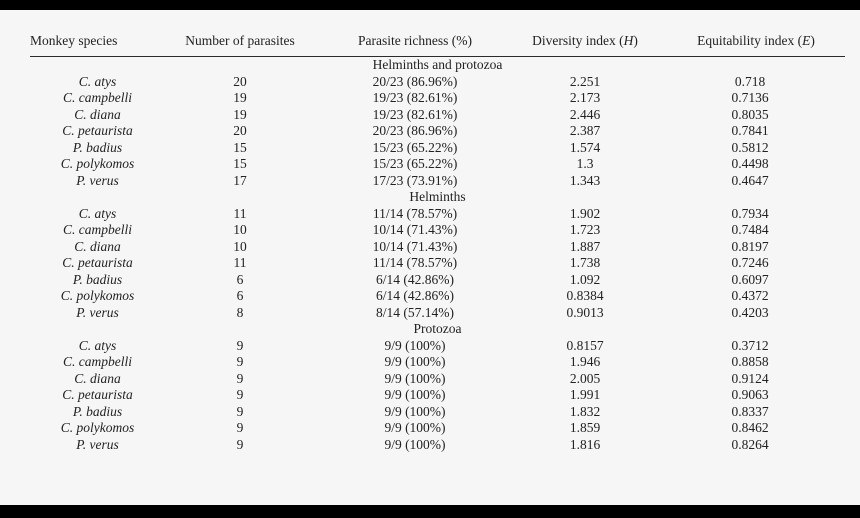  What do you see at coordinates (750, 411) in the screenshot?
I see `cell-equitability: 0.8337` at bounding box center [750, 411].